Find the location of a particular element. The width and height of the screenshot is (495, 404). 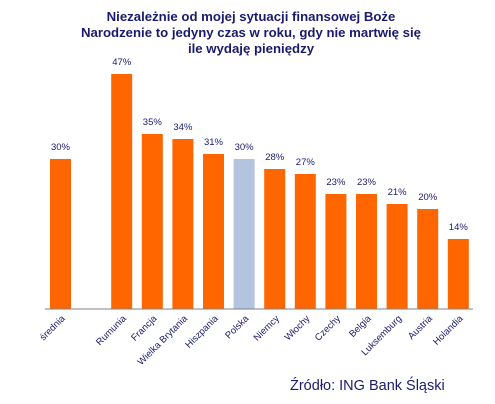

chart-title-line-3: ile wydaję pieniędzy is located at coordinates (251, 48).